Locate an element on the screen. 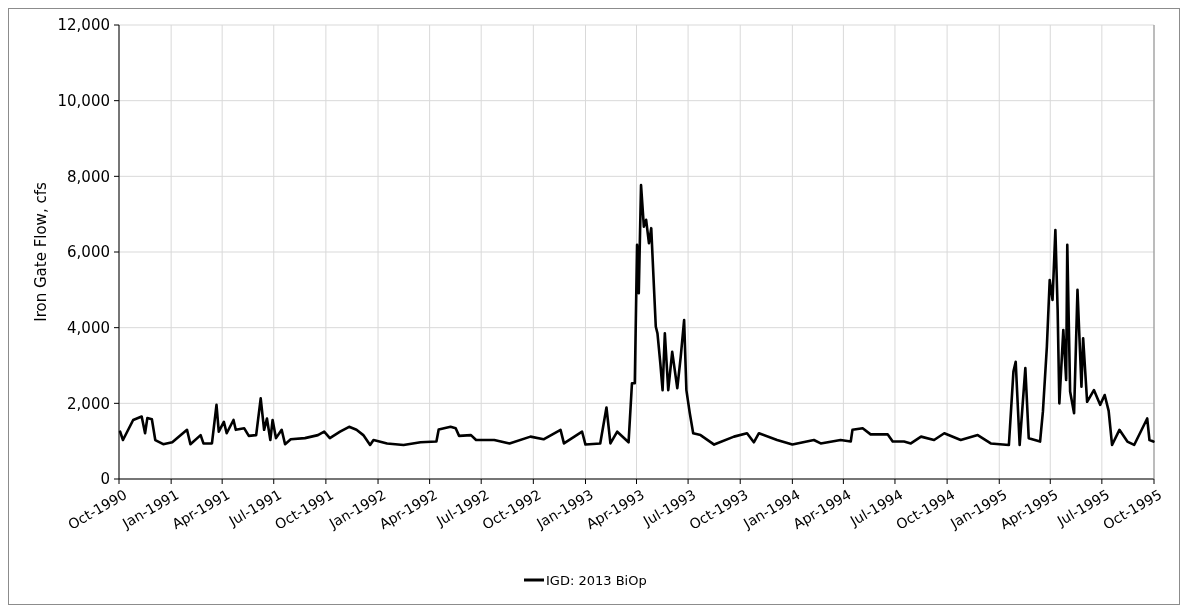 This screenshot has width=1188, height=613. y-tick-label: 12,000 is located at coordinates (83, 25).